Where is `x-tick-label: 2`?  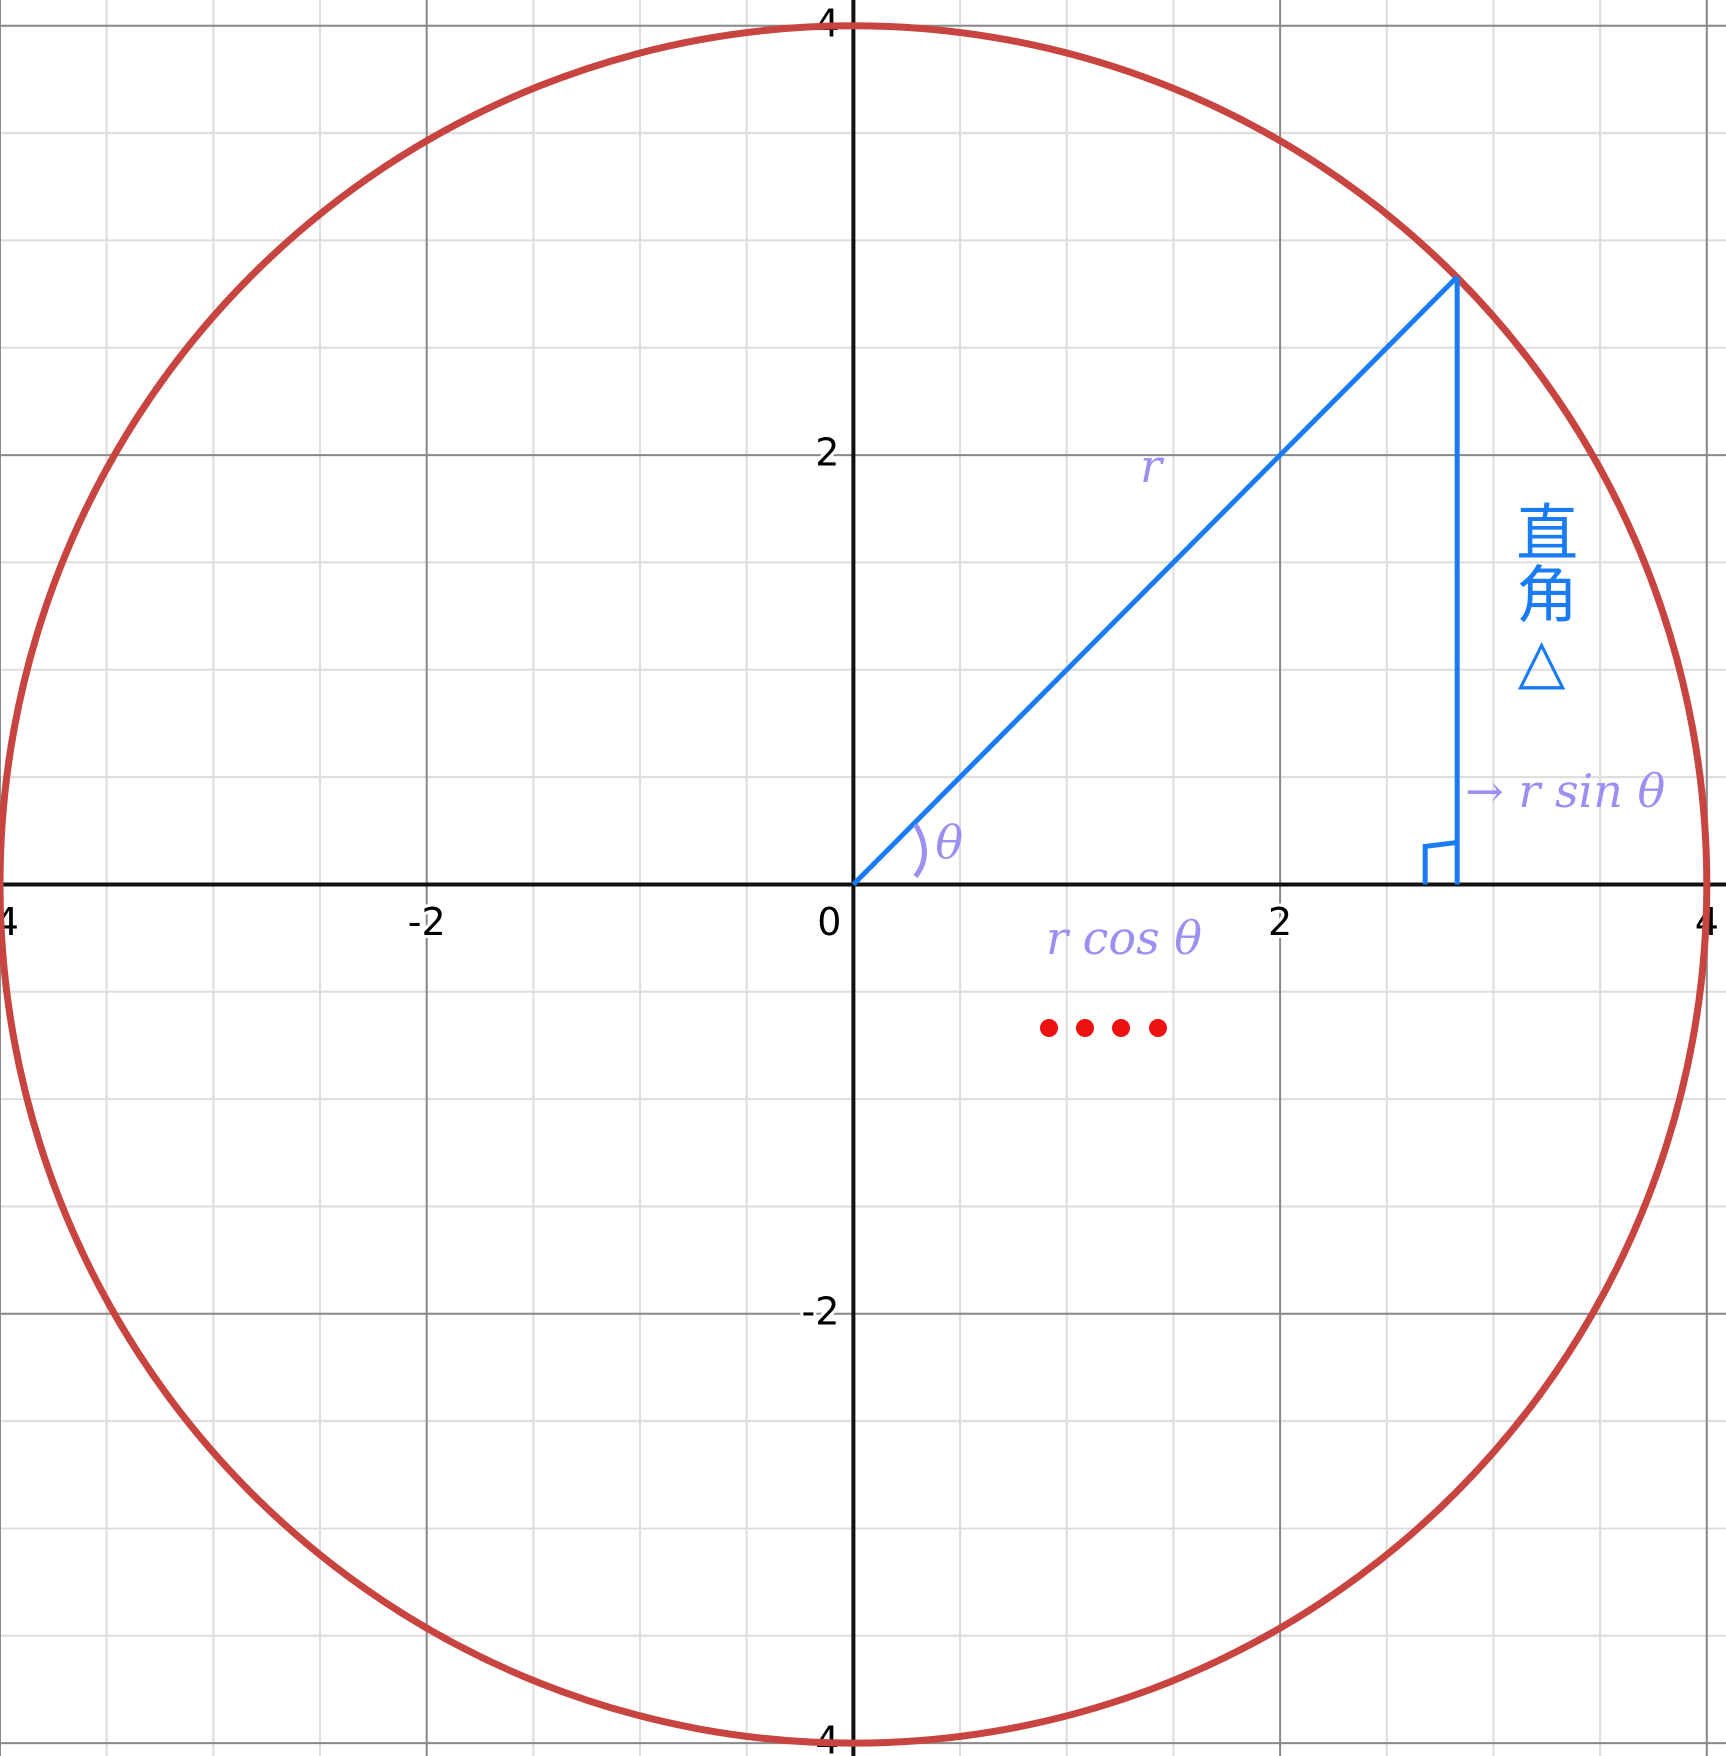
x-tick-label: 2 is located at coordinates (1280, 922).